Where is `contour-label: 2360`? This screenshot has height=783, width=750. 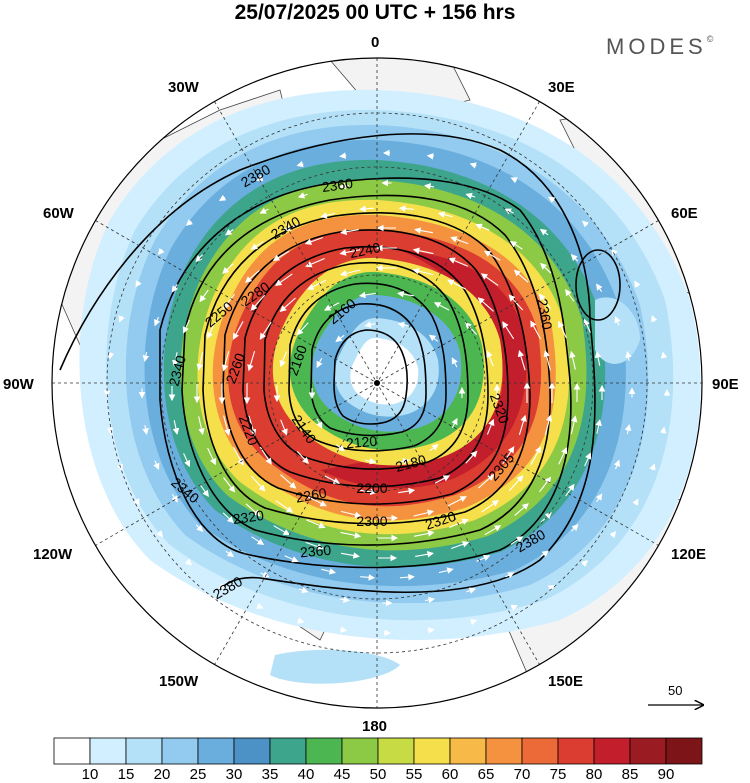
contour-label: 2360 is located at coordinates (315, 551).